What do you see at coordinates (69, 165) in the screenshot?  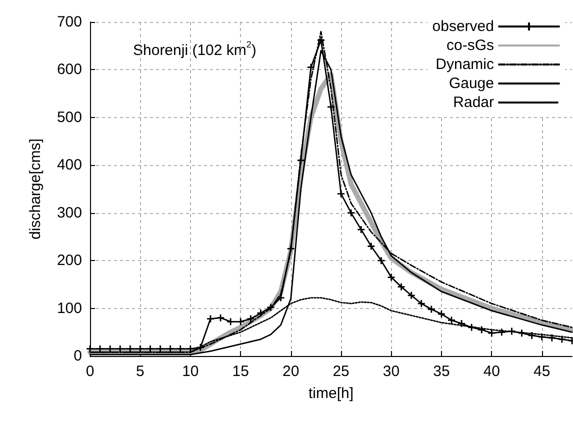 I see `y-tick-label: 400` at bounding box center [69, 165].